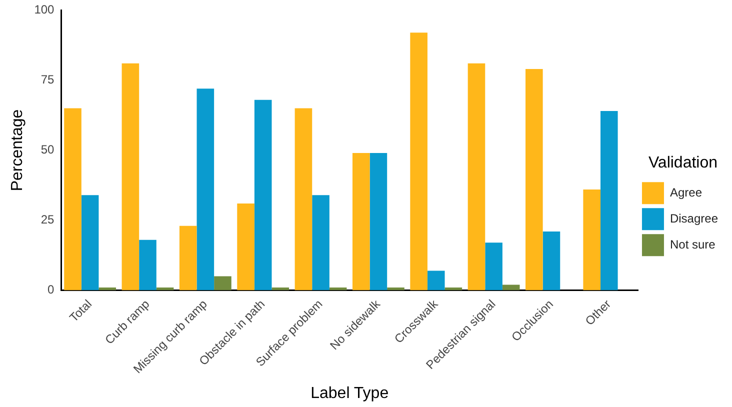 The image size is (732, 407). Describe the element at coordinates (47, 219) in the screenshot. I see `y-tick-label: 25` at that location.